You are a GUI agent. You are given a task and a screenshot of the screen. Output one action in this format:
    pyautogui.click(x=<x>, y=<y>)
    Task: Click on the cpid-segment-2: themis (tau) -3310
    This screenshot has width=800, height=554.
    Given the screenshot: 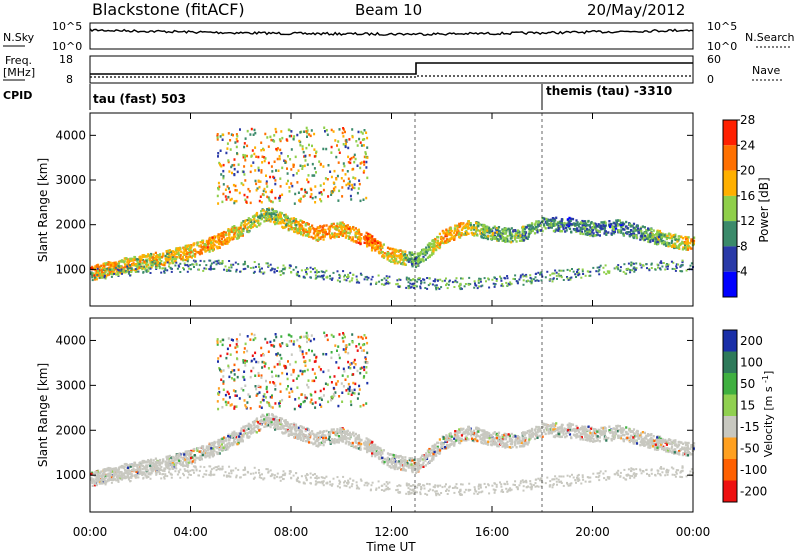 What is the action you would take?
    pyautogui.click(x=609, y=91)
    